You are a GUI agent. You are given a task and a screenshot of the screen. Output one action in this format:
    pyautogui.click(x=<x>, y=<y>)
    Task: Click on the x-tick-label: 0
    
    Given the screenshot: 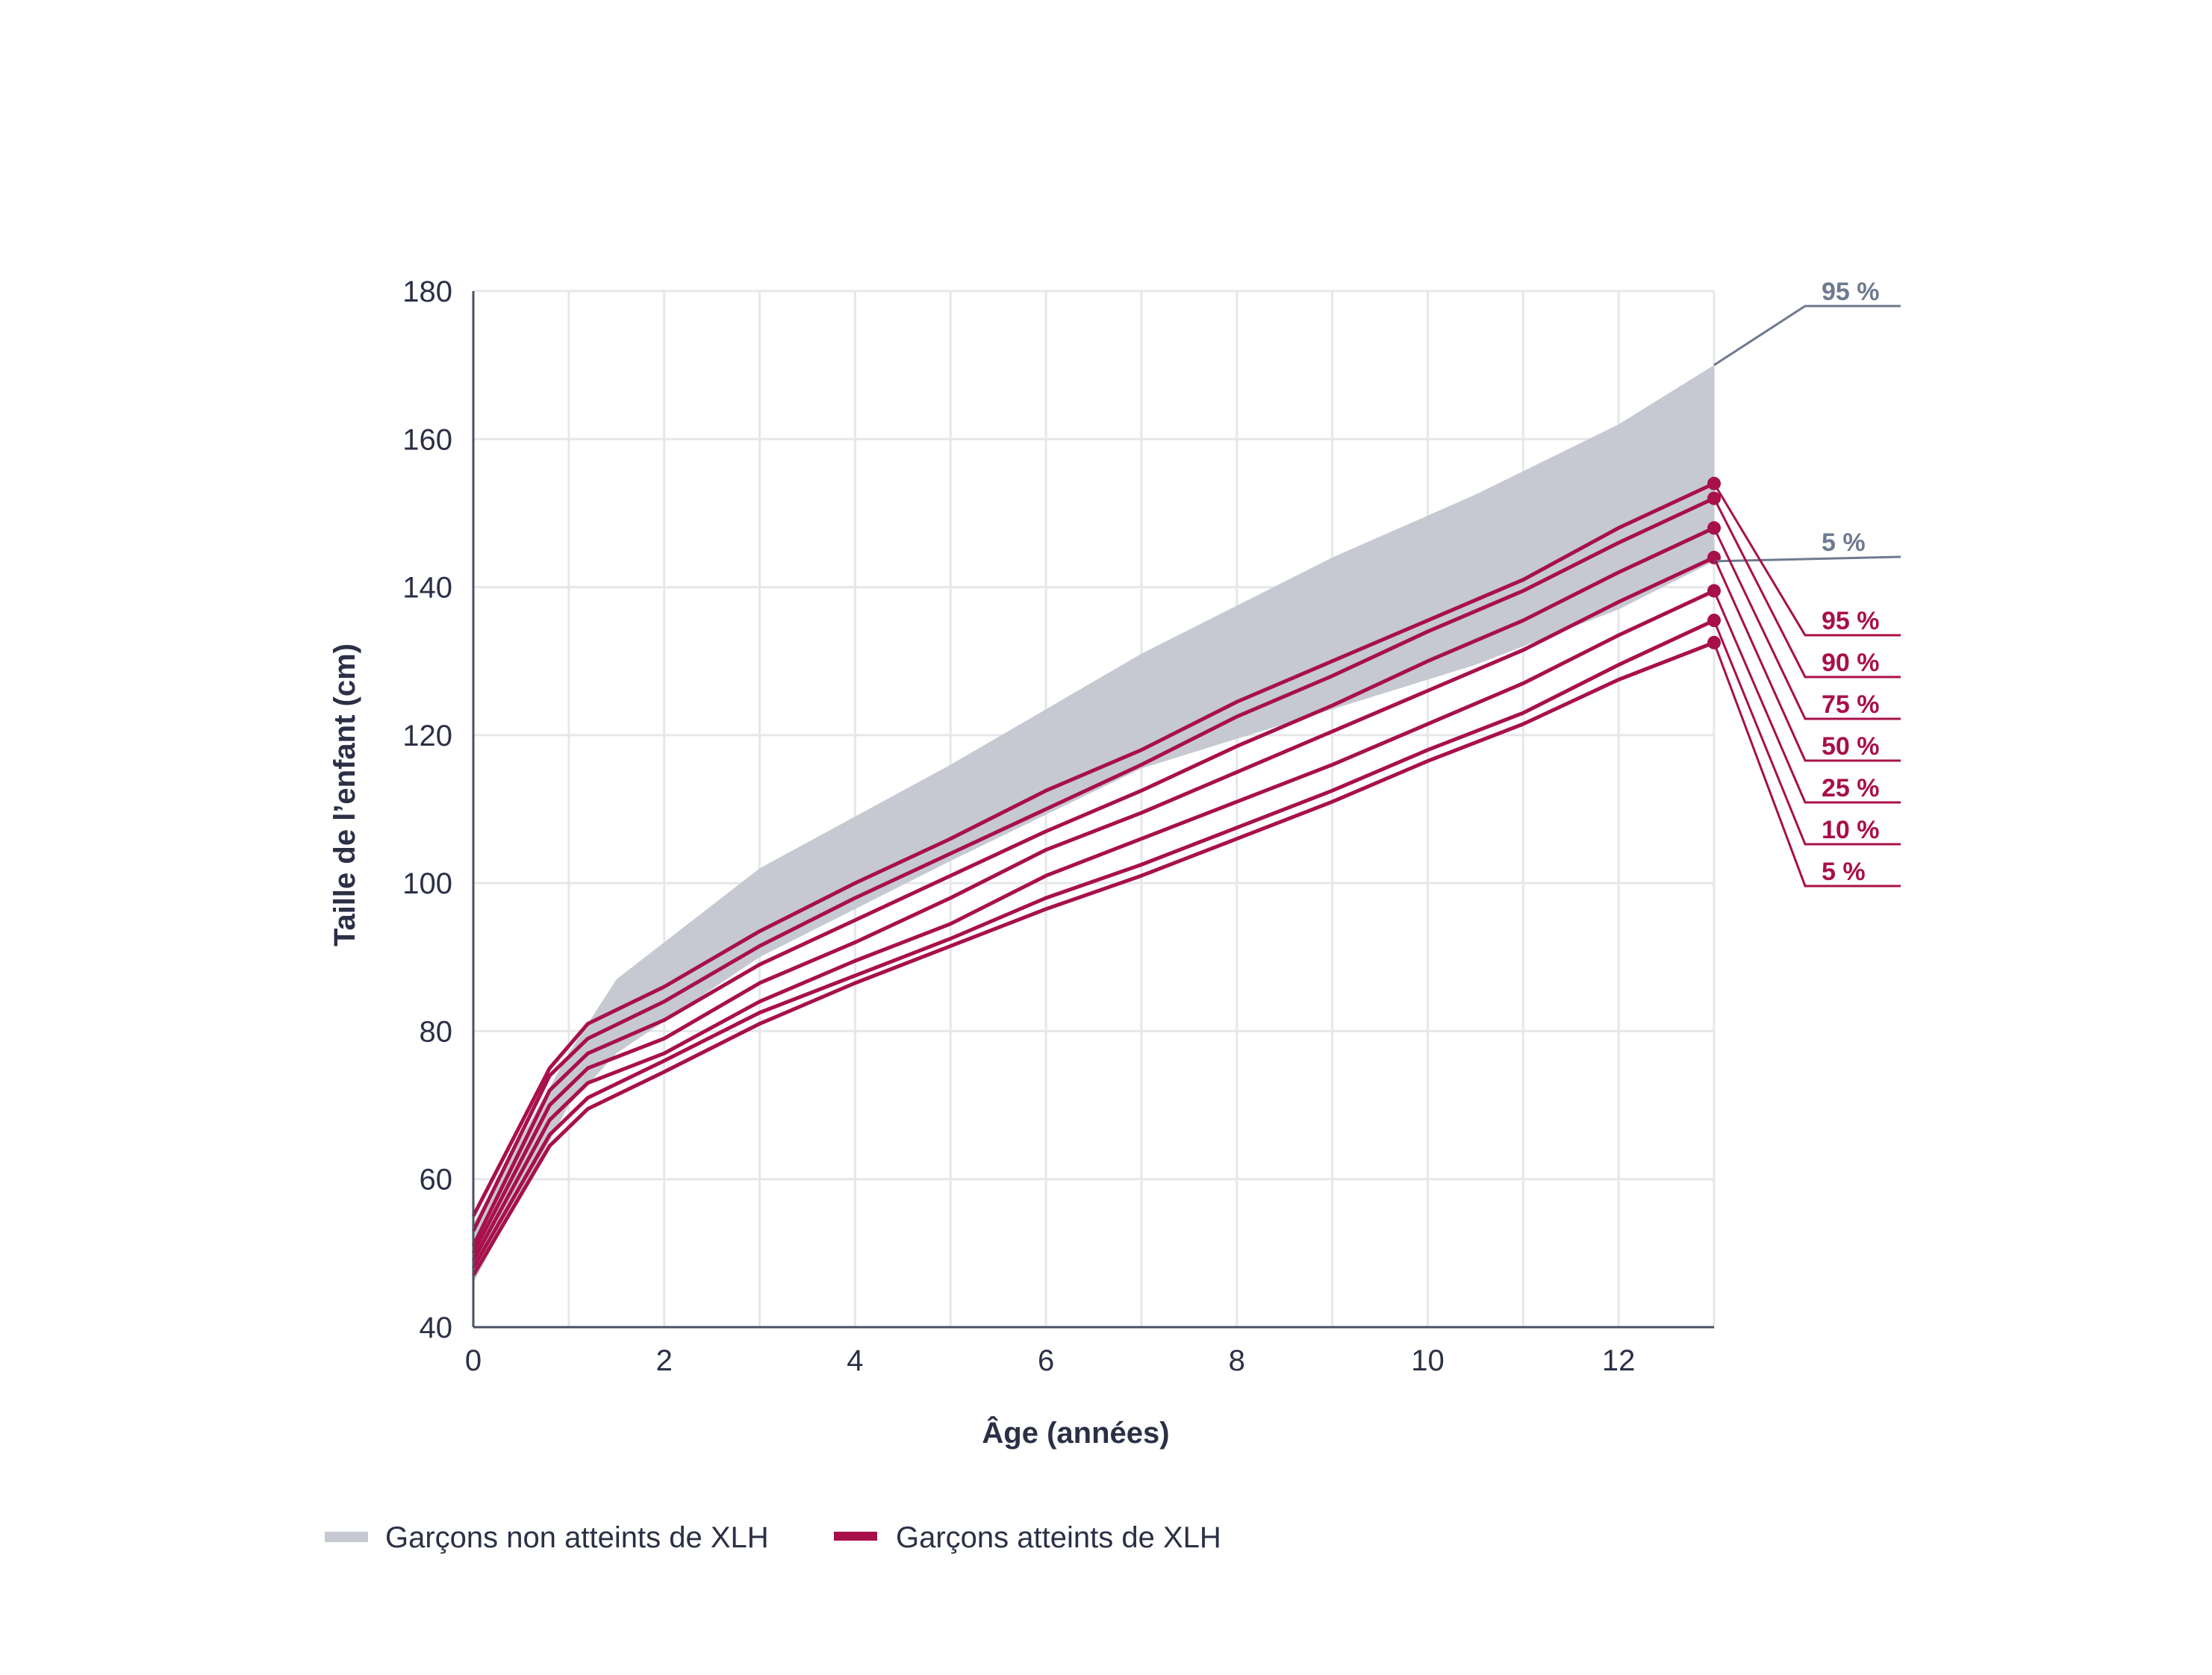 What is the action you would take?
    pyautogui.click(x=473, y=1360)
    